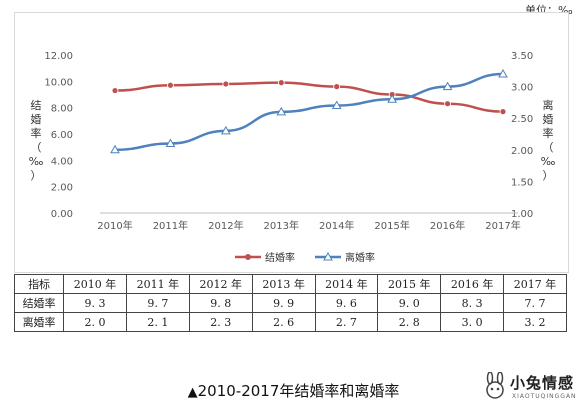 The height and width of the screenshot is (412, 587). What do you see at coordinates (192, 392) in the screenshot?
I see `triangle-mark: ▲` at bounding box center [192, 392].